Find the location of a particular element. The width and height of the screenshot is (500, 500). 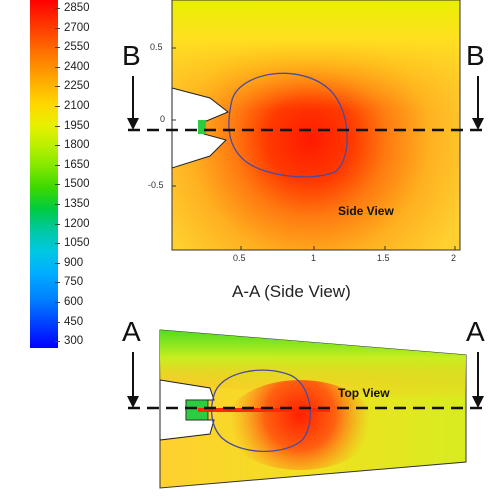

colorbar-label: 2400 is located at coordinates (77, 66).